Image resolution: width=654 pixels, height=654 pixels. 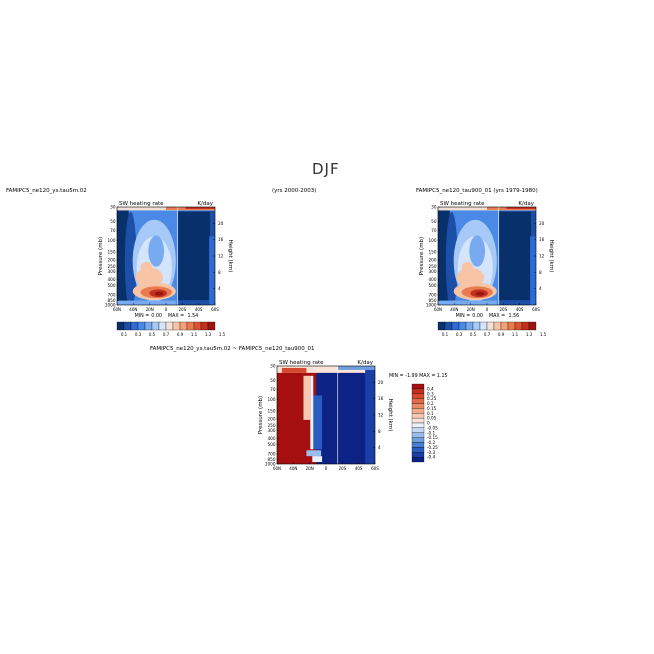 What do you see at coordinates (467, 267) in the screenshot?
I see `field-warm-patch` at bounding box center [467, 267].